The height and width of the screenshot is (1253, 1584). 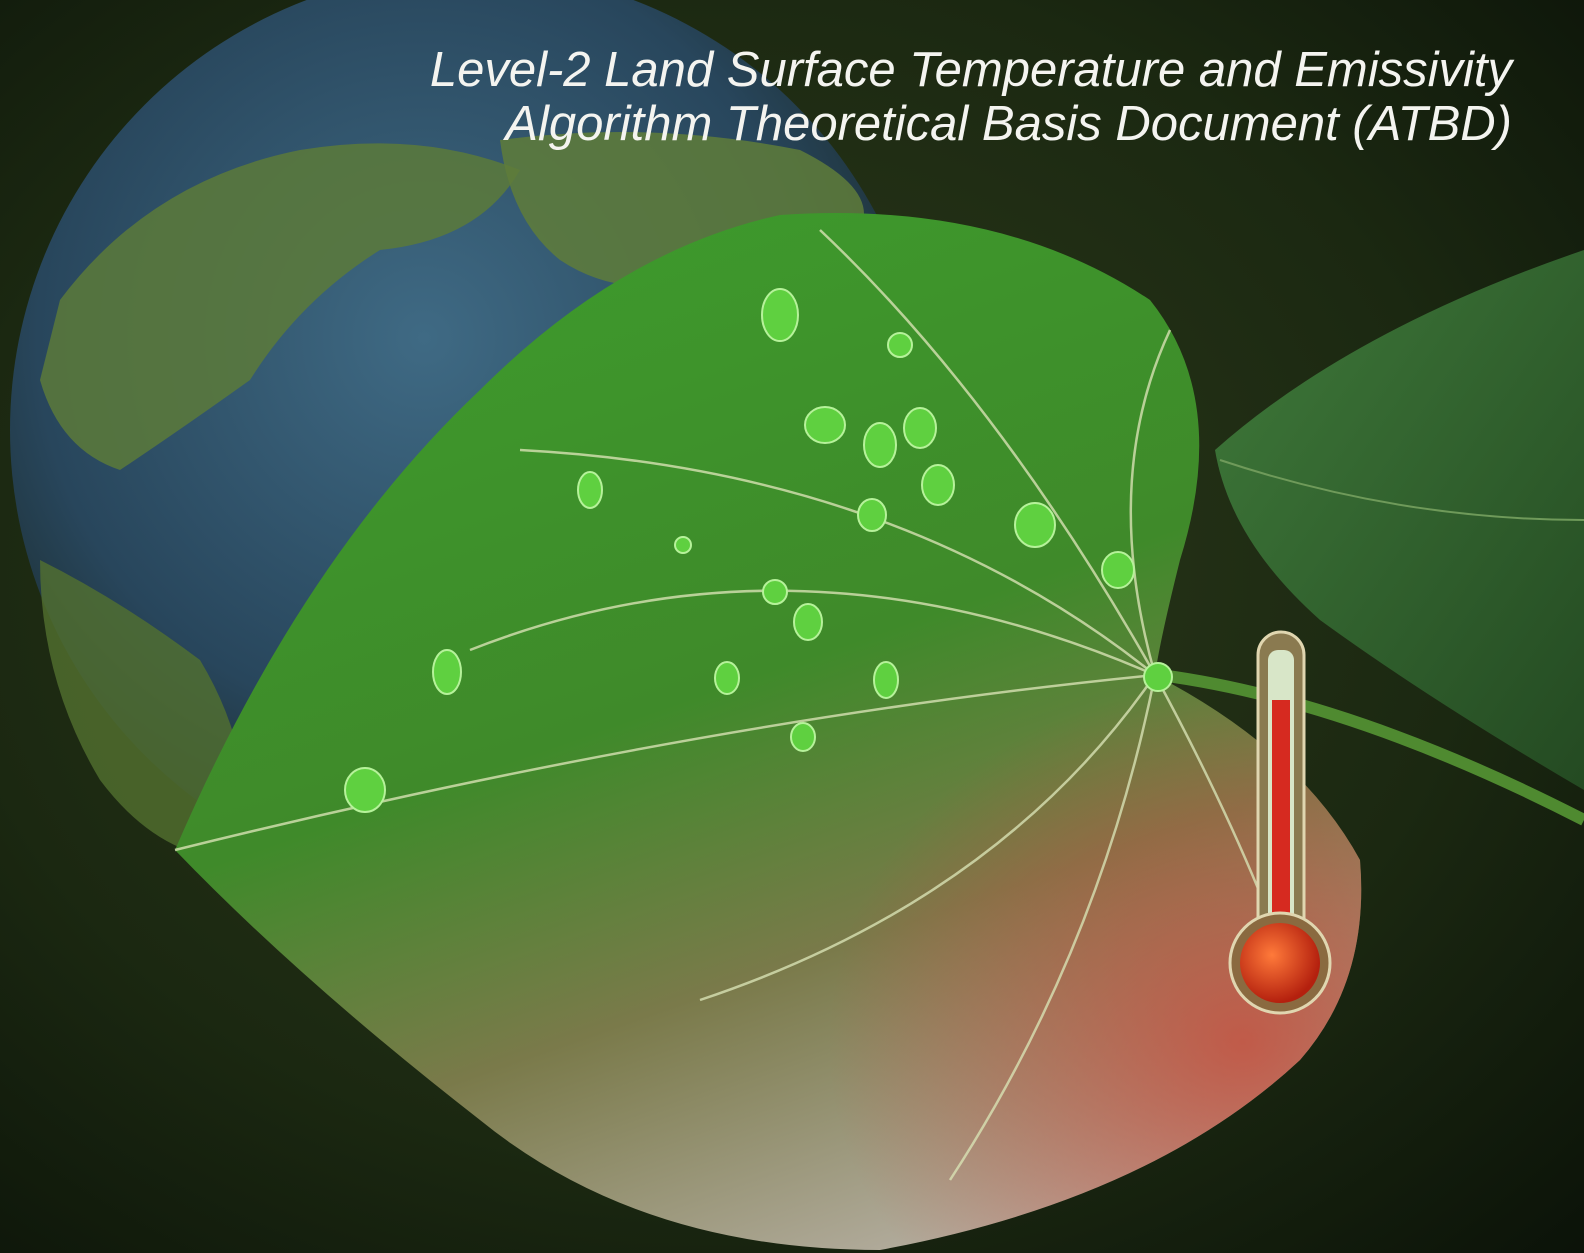 I want to click on stem, so click(x=1371, y=747).